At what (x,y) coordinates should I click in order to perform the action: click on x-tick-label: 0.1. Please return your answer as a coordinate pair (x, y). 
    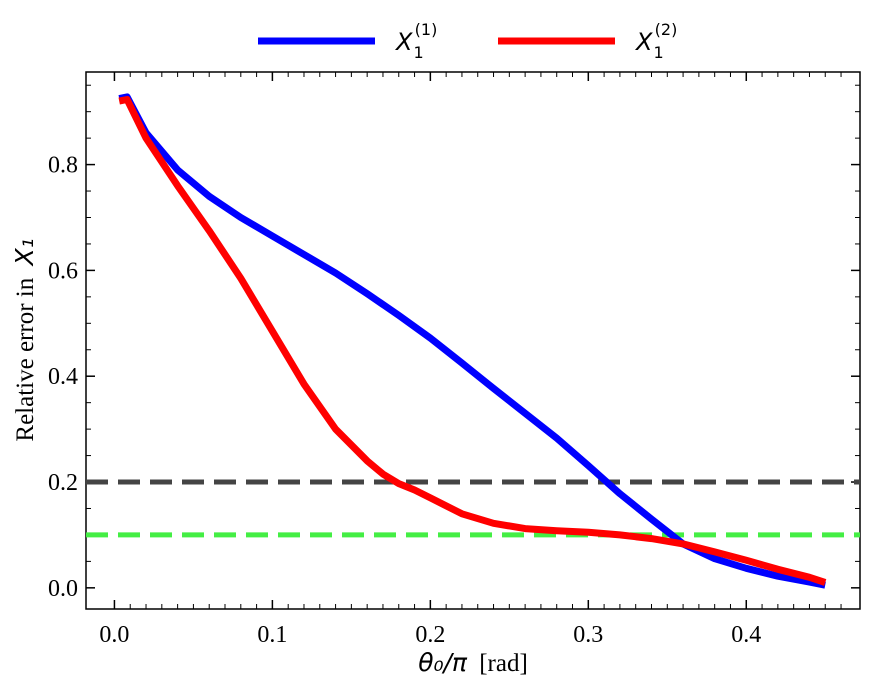
    Looking at the image, I should click on (272, 635).